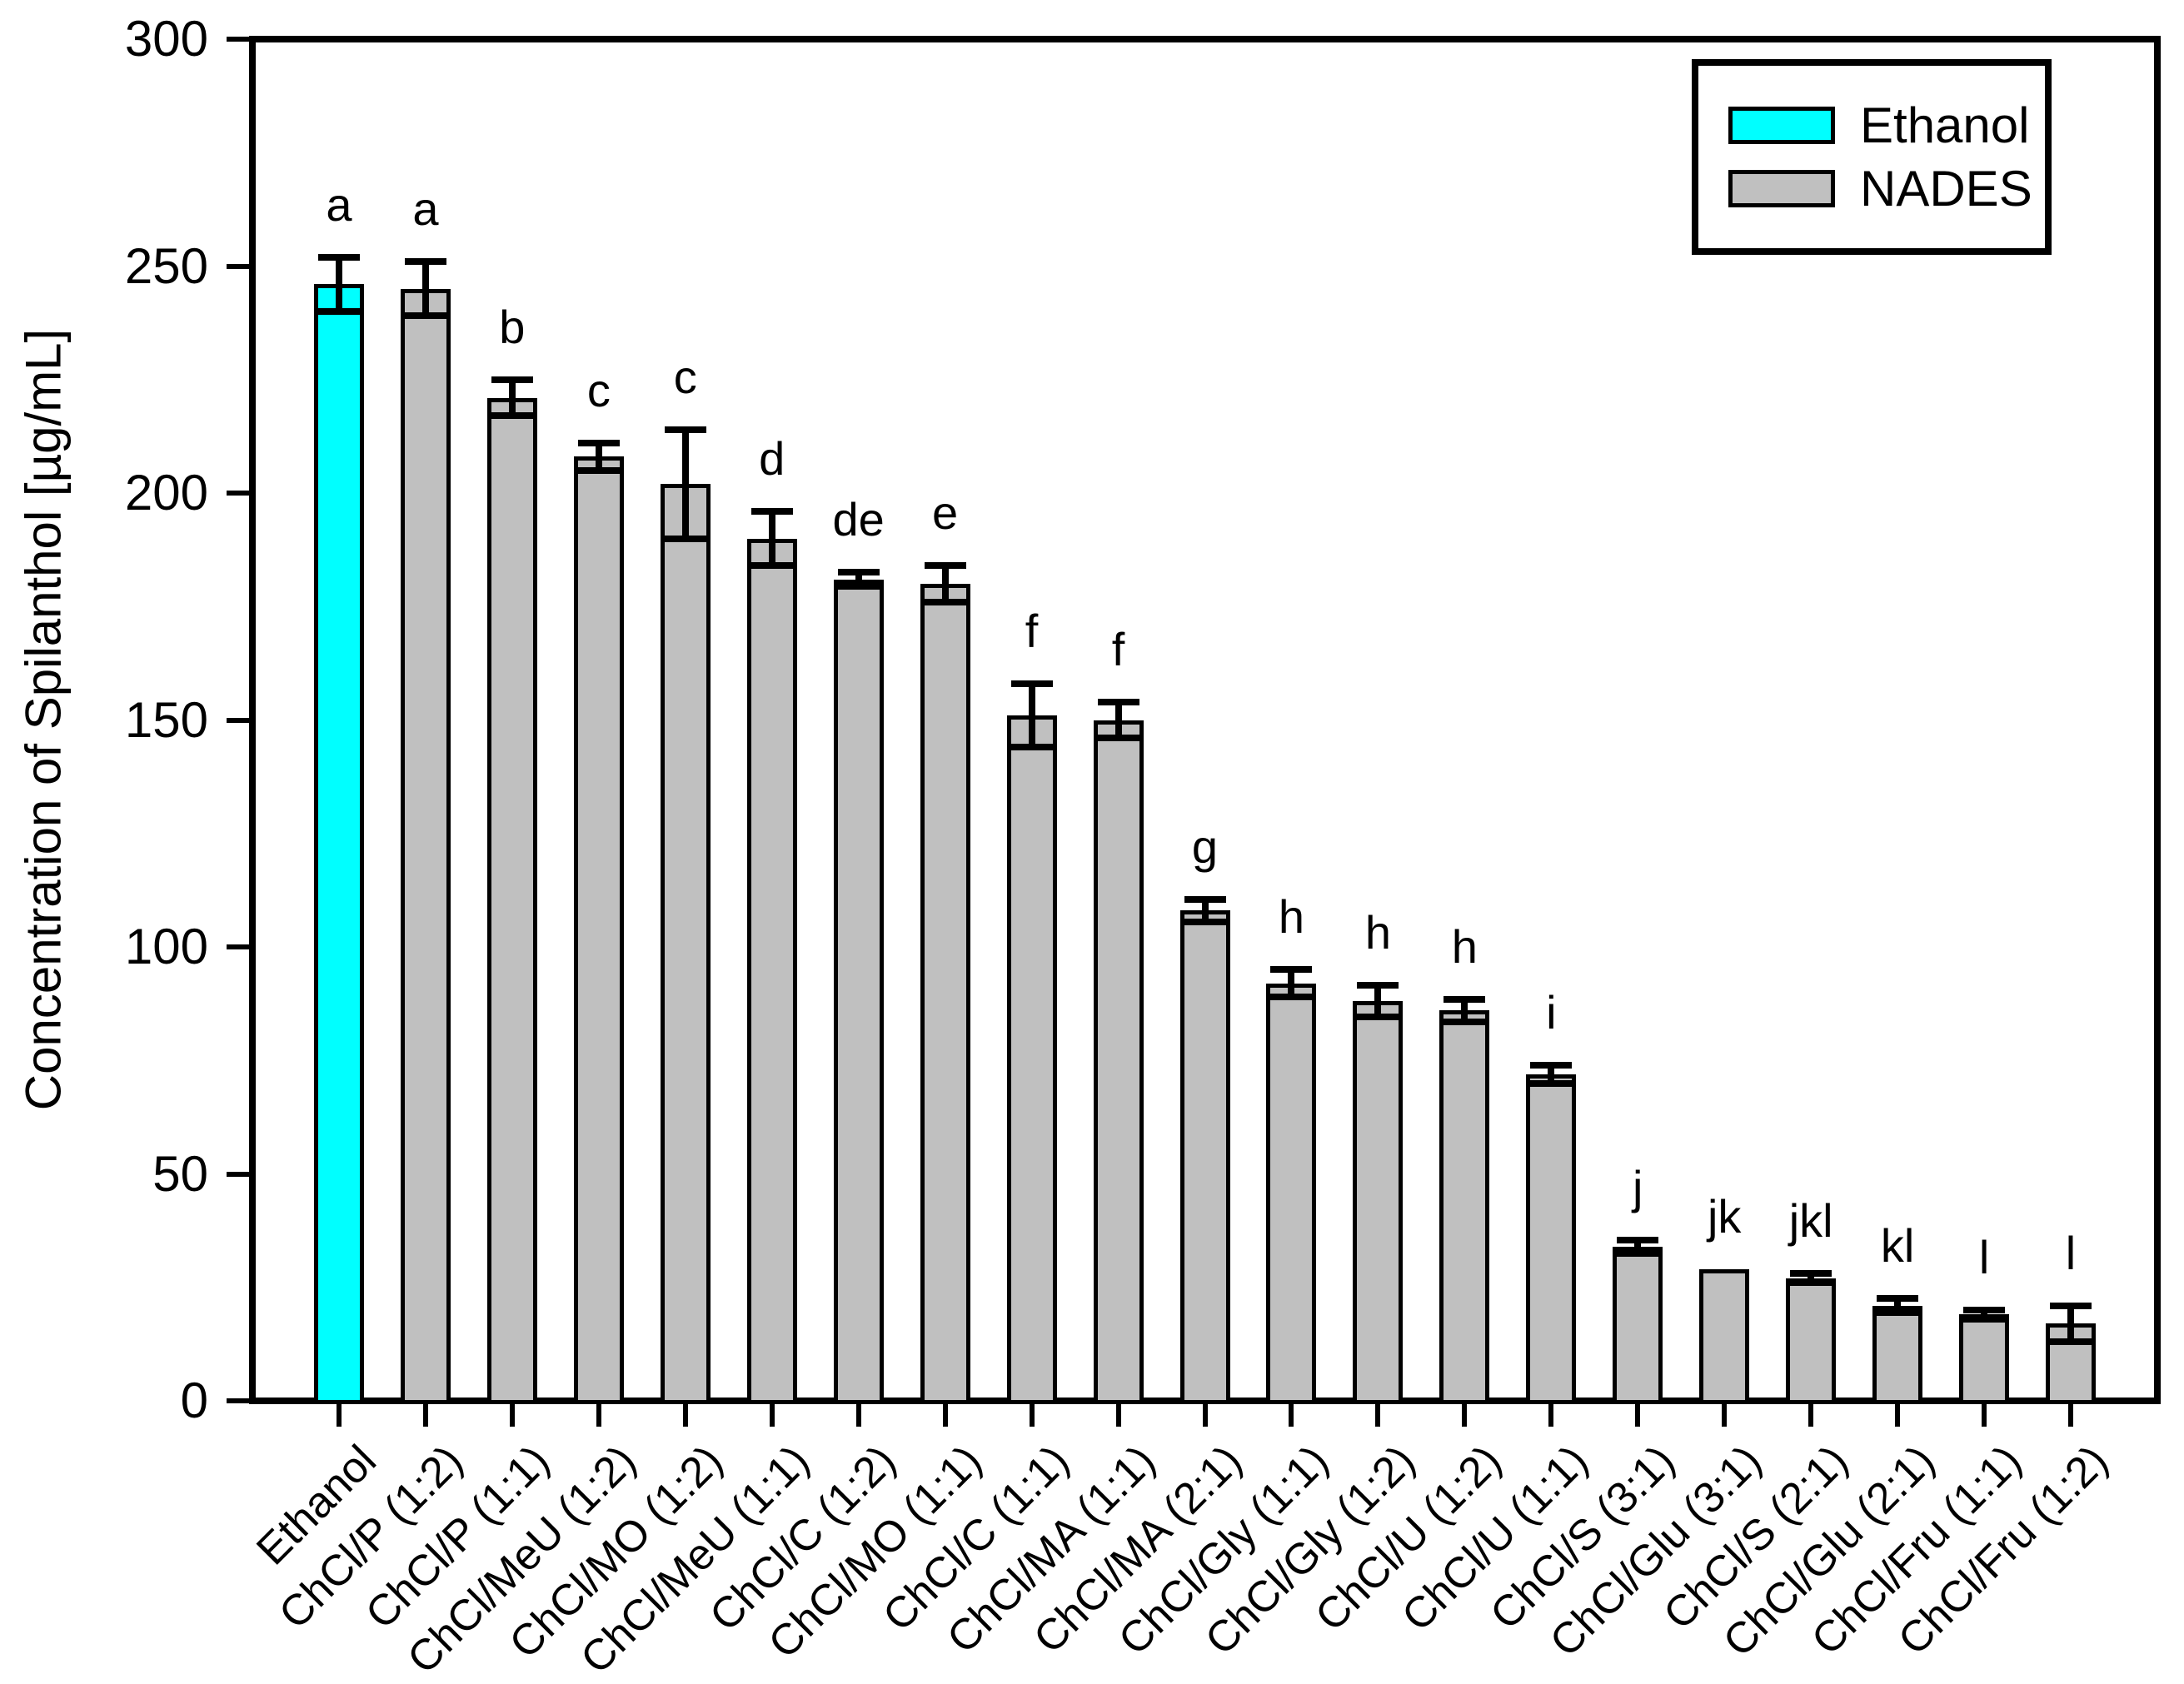  What do you see at coordinates (1810, 1221) in the screenshot?
I see `significance-letter: jkl` at bounding box center [1810, 1221].